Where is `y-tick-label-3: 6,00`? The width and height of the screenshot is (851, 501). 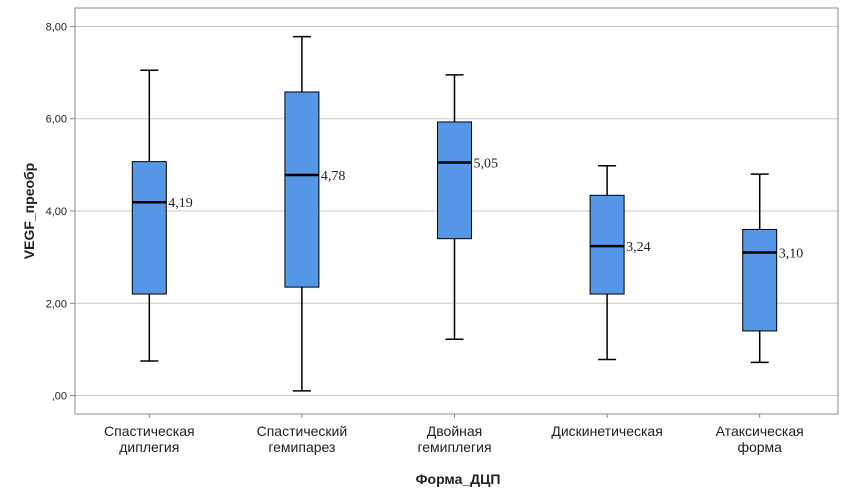
y-tick-label-3: 6,00 is located at coordinates (56, 120).